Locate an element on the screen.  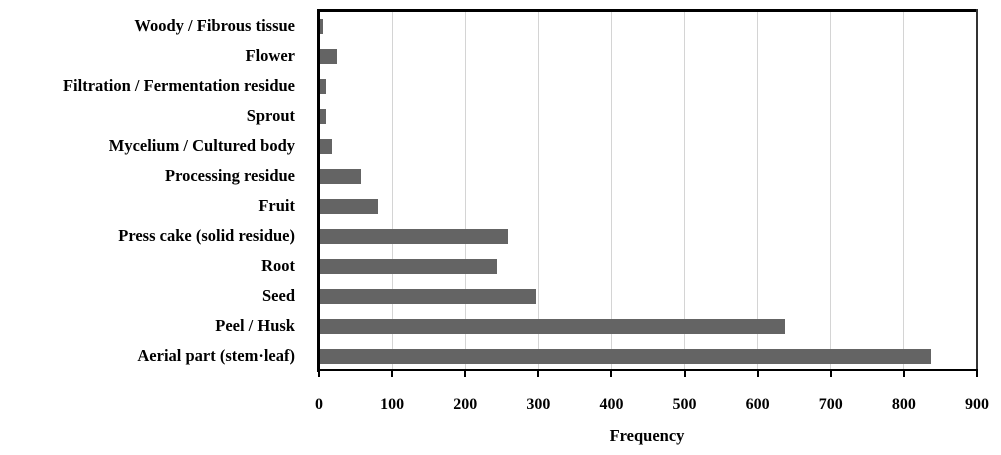
x-tick-label: 200 is located at coordinates (465, 404).